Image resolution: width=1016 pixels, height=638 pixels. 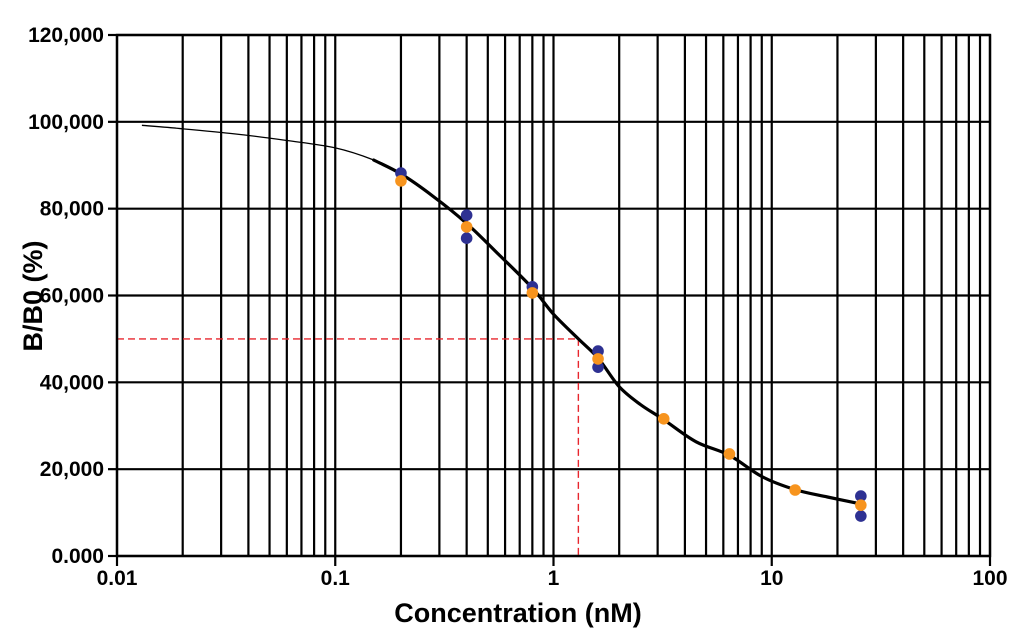 I want to click on x-tick-label: 0.01, so click(x=117, y=578).